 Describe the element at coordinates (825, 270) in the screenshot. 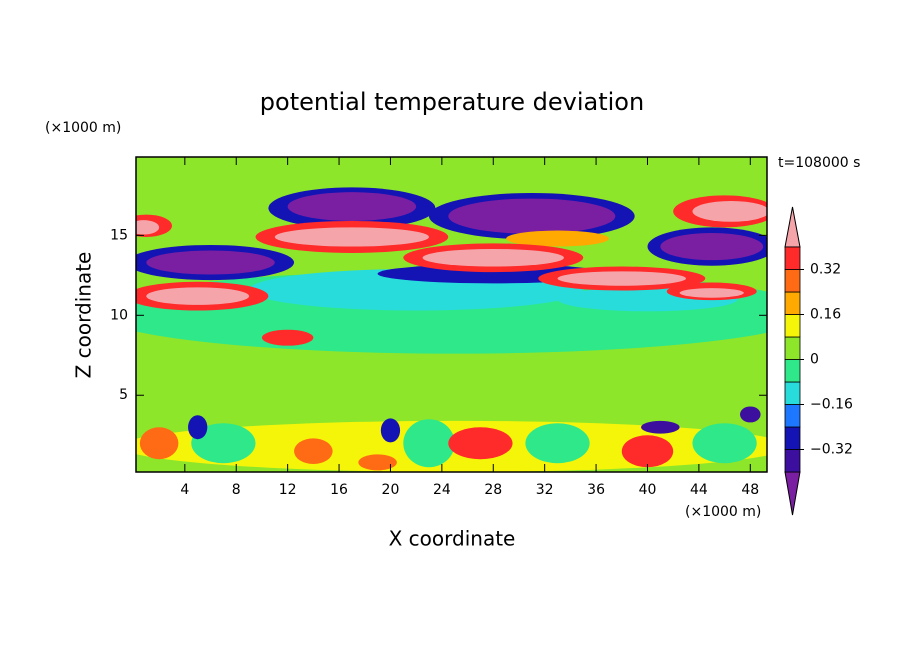

I see `colorbar-tick-label: 0.32` at that location.